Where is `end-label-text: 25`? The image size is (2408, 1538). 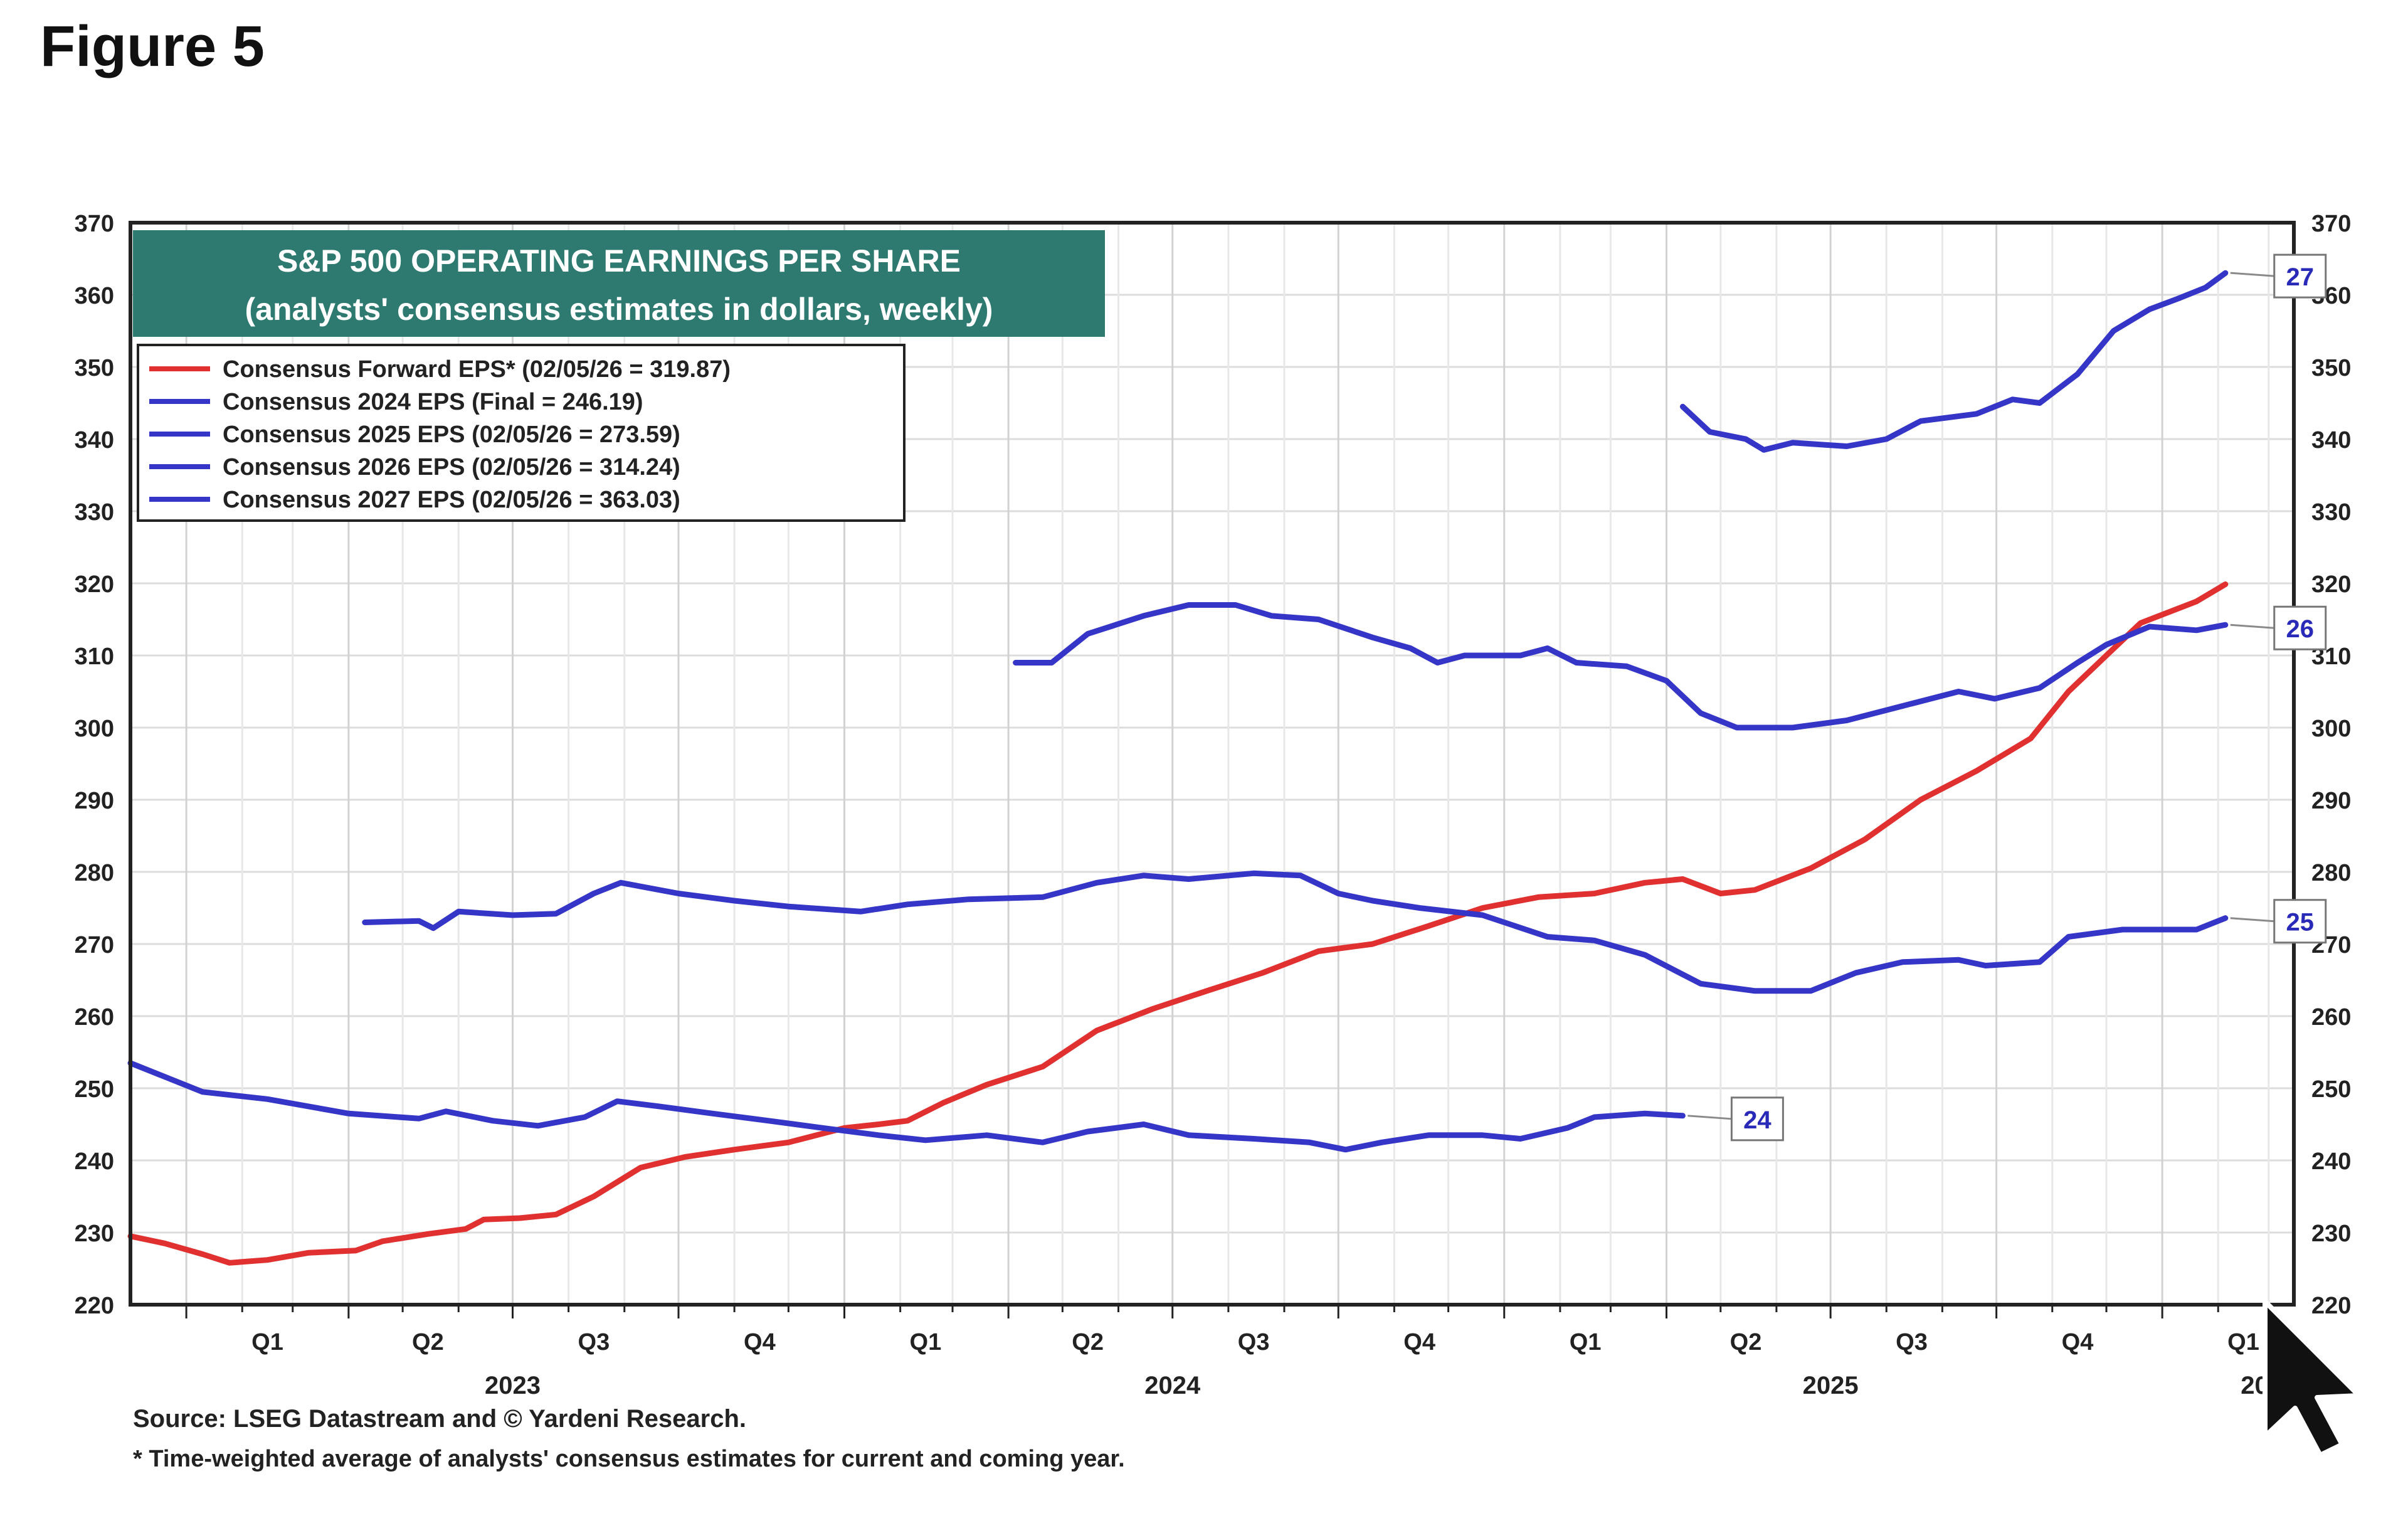 end-label-text: 25 is located at coordinates (2300, 922).